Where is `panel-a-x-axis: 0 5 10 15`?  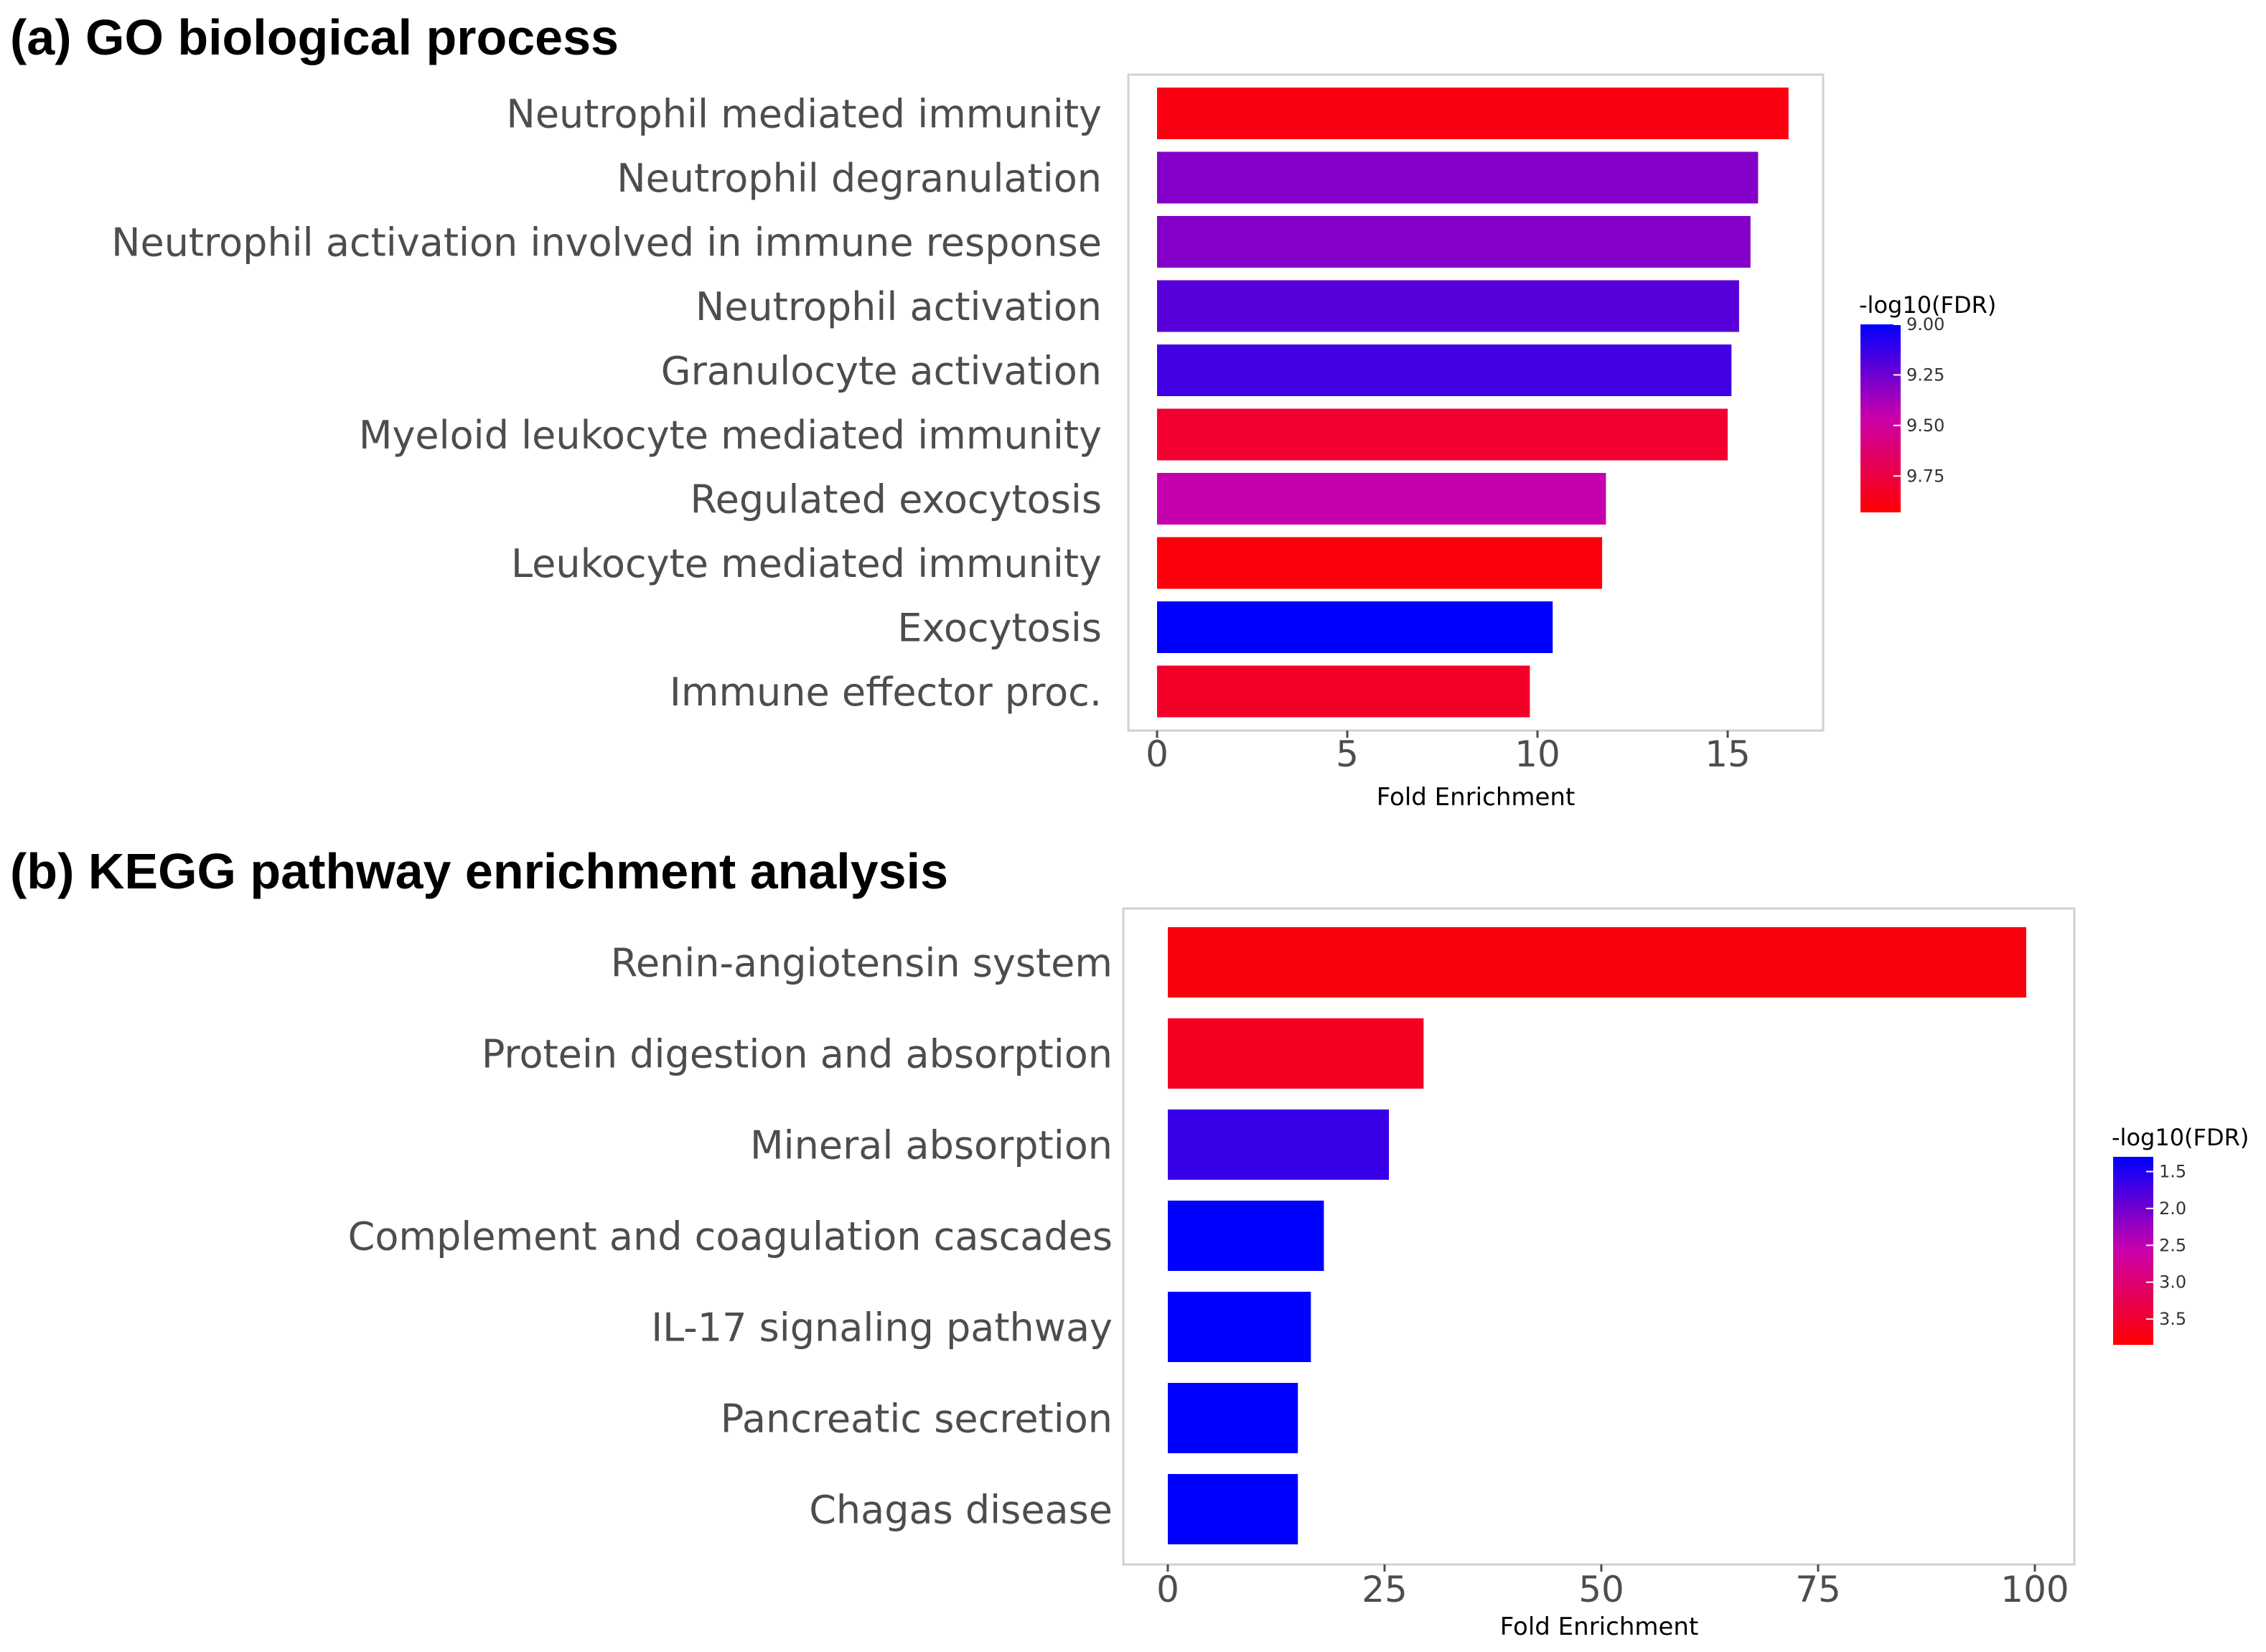
panel-a-x-axis: 0 5 10 15 is located at coordinates (1448, 753).